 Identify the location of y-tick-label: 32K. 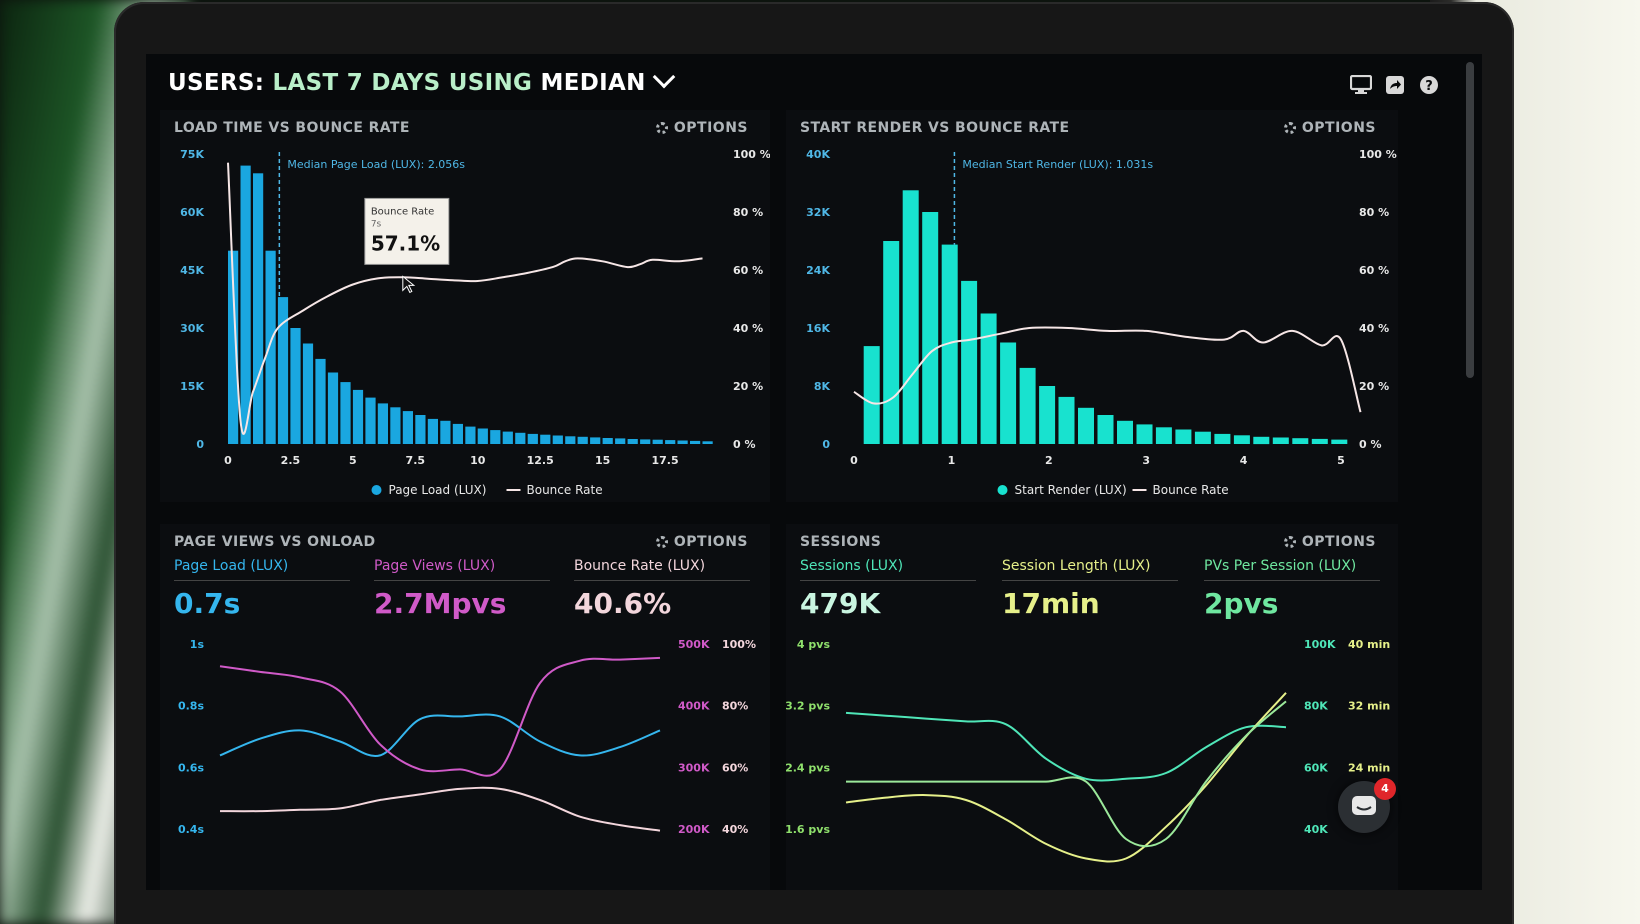
(818, 212).